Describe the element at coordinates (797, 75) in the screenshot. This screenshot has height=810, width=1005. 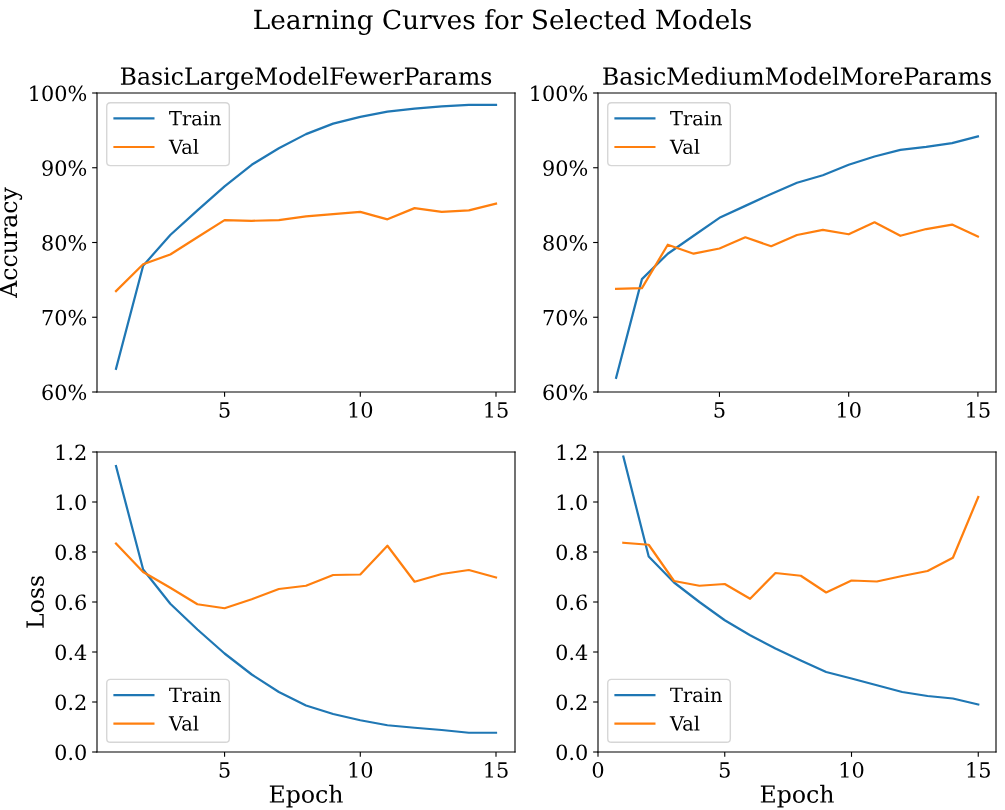
I see `chart-title: BasicMediumModelMoreParams` at that location.